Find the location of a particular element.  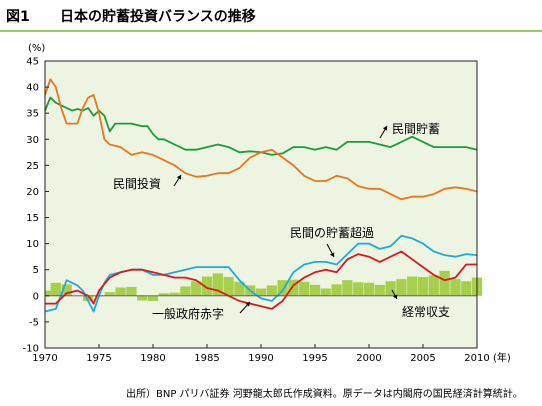

x-tick-label: 2000 is located at coordinates (368, 358).